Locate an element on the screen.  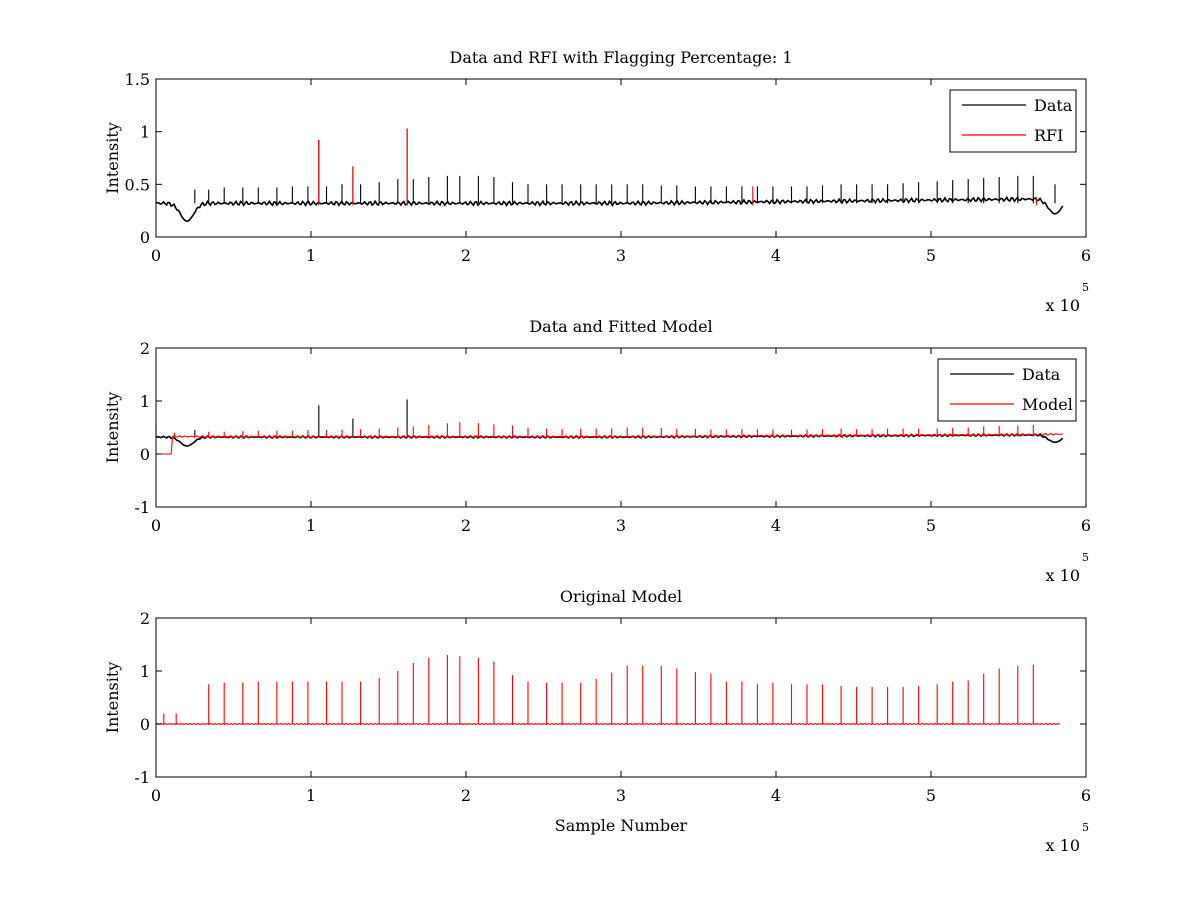
chart-title: Data and Fitted Model is located at coordinates (620, 326).